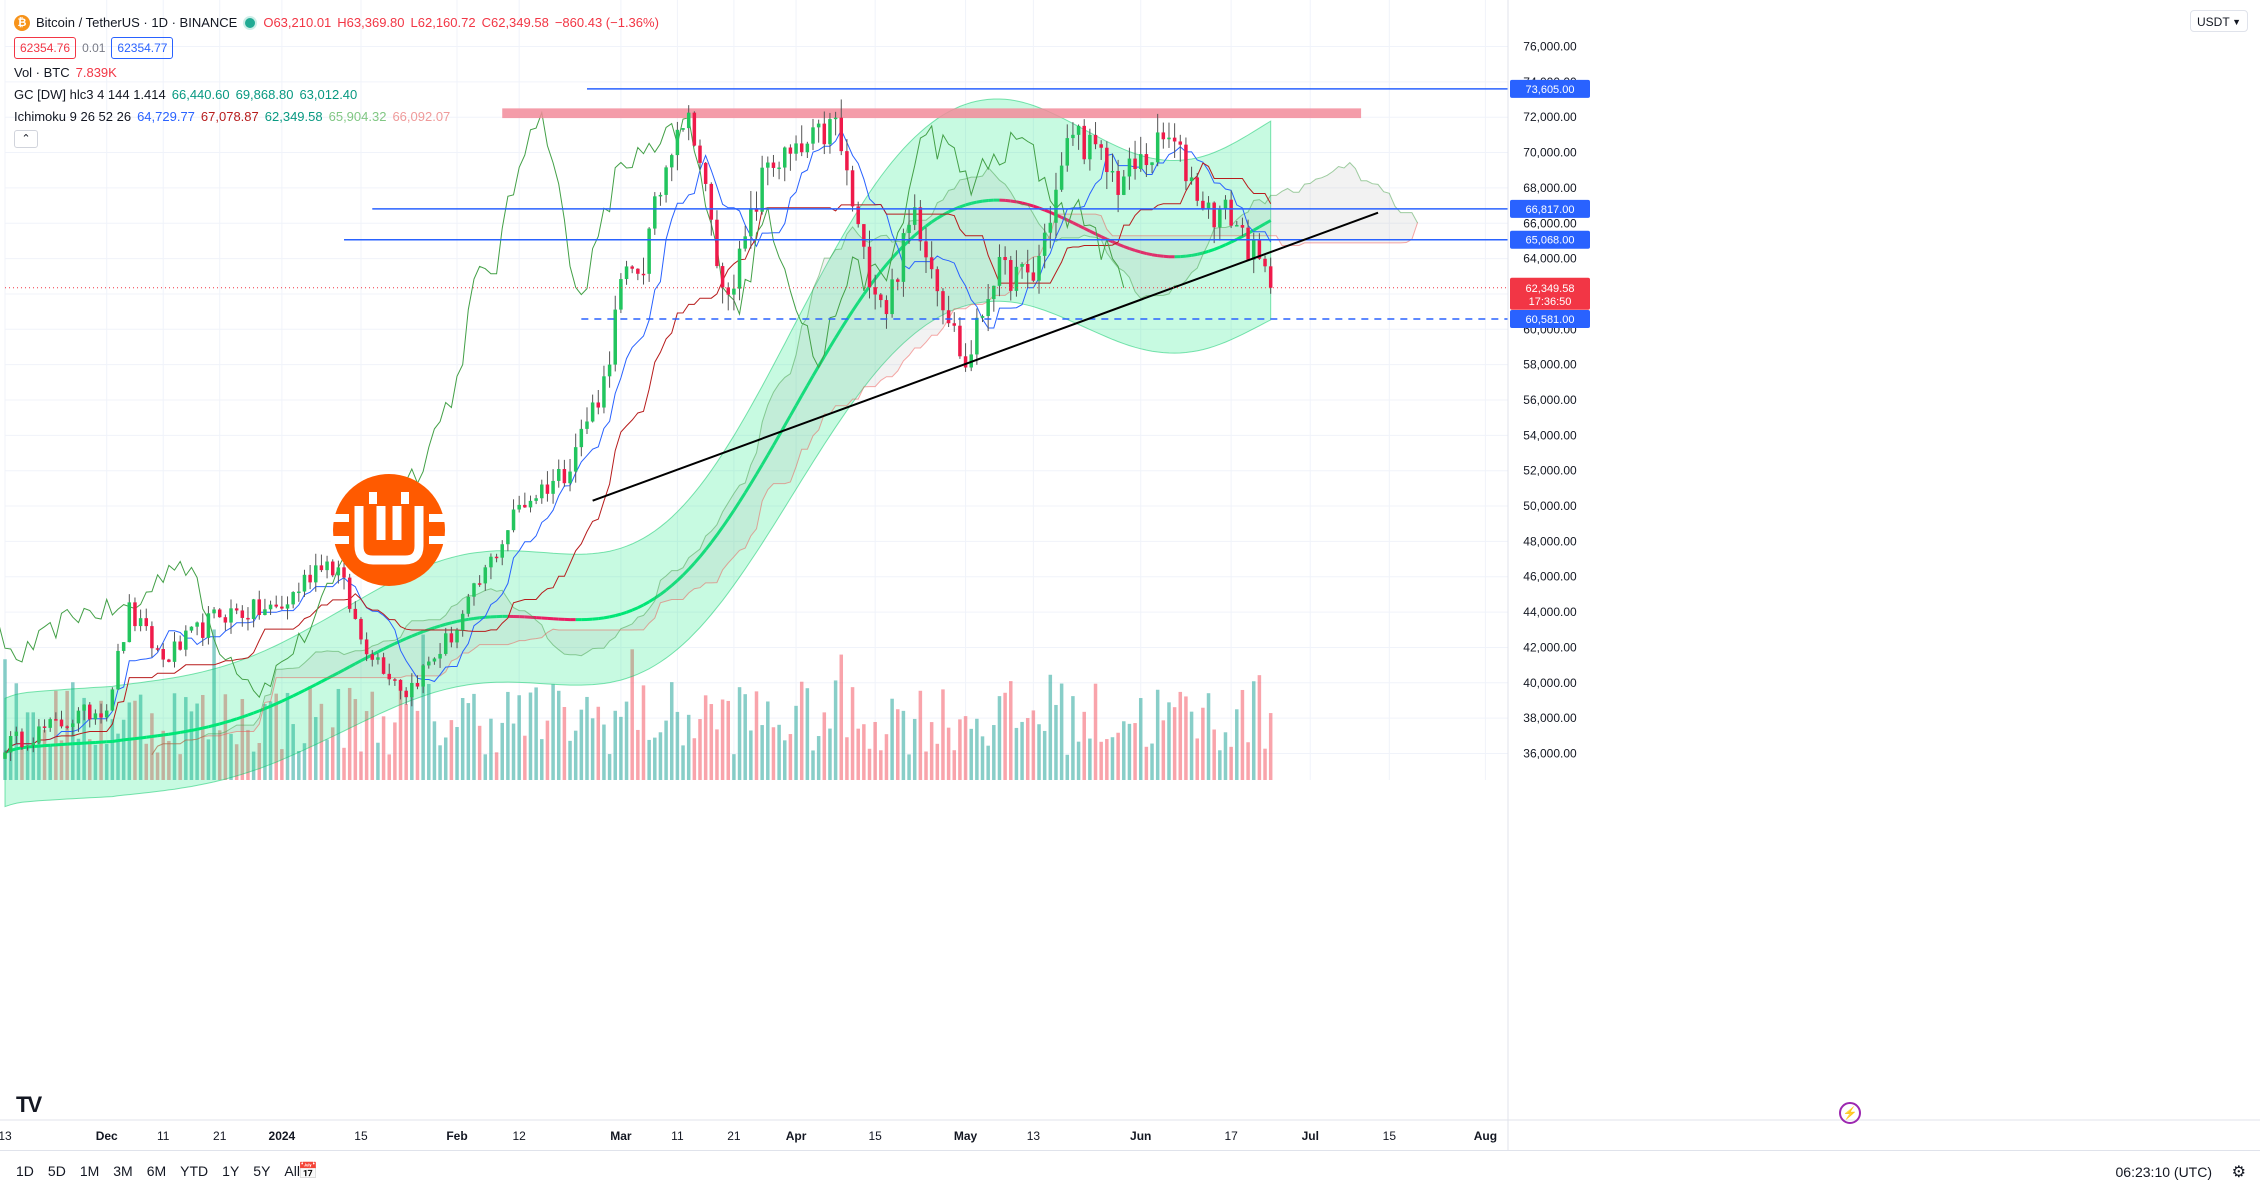  What do you see at coordinates (261, 1171) in the screenshot?
I see `range-5y: 5Y` at bounding box center [261, 1171].